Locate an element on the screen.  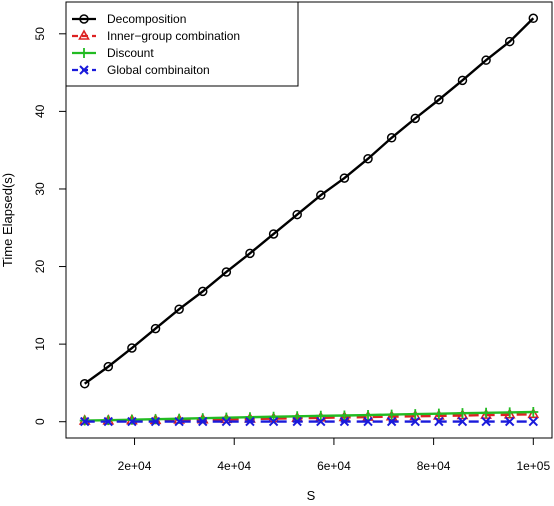
y-tick-label: 0 is located at coordinates (40, 421).